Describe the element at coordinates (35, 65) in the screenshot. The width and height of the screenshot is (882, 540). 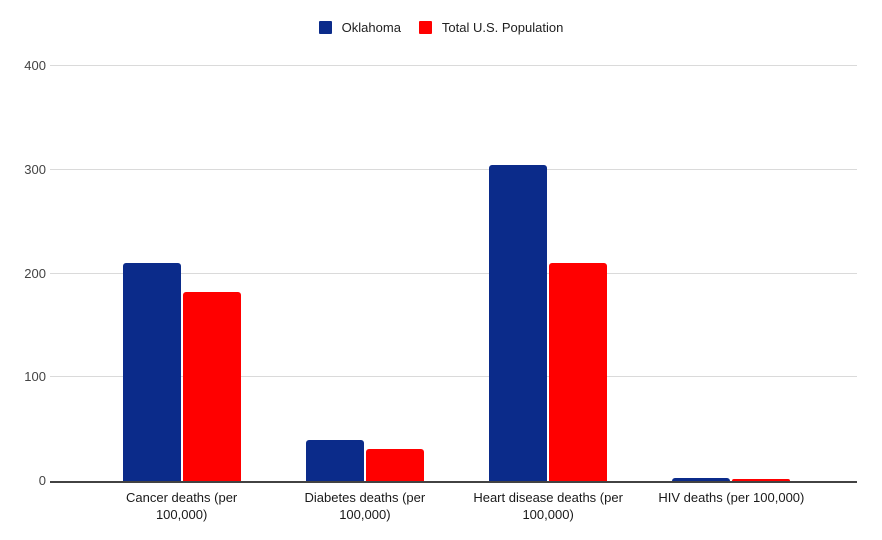
I see `y-tick-400: 400` at that location.